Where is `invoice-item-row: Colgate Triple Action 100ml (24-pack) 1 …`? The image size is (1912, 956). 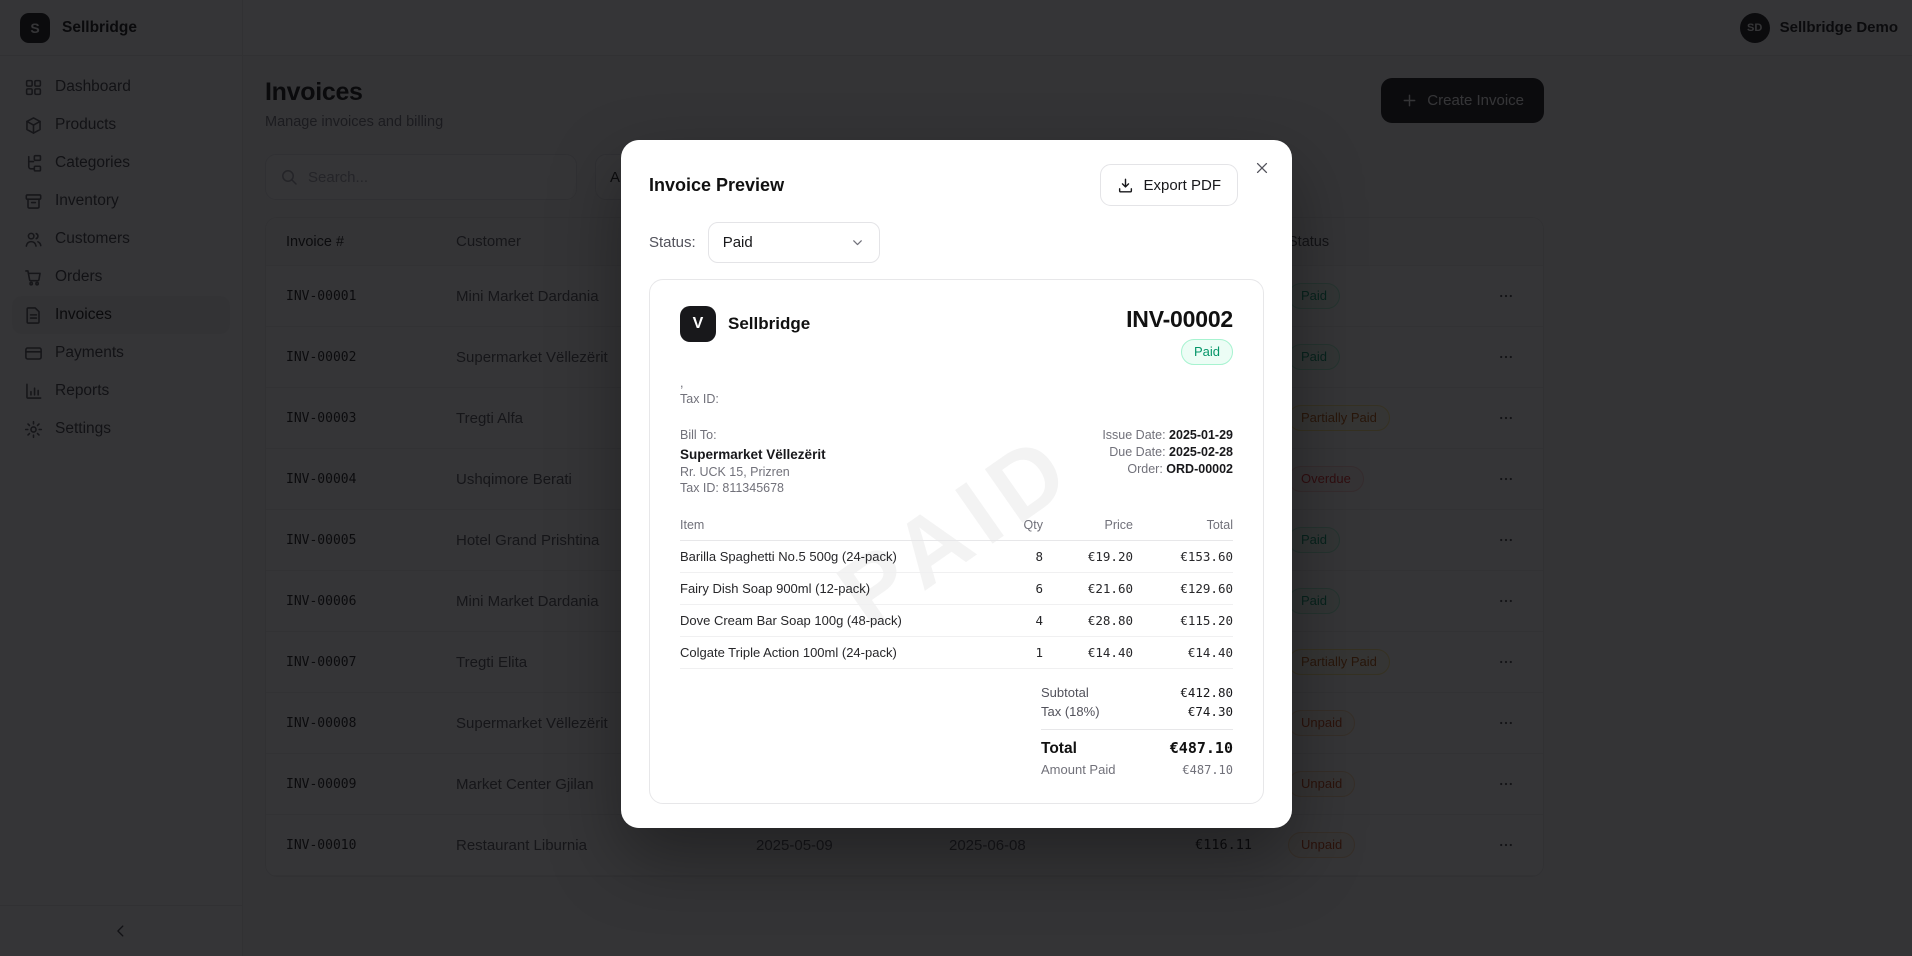 invoice-item-row: Colgate Triple Action 100ml (24-pack) 1 … is located at coordinates (956, 653).